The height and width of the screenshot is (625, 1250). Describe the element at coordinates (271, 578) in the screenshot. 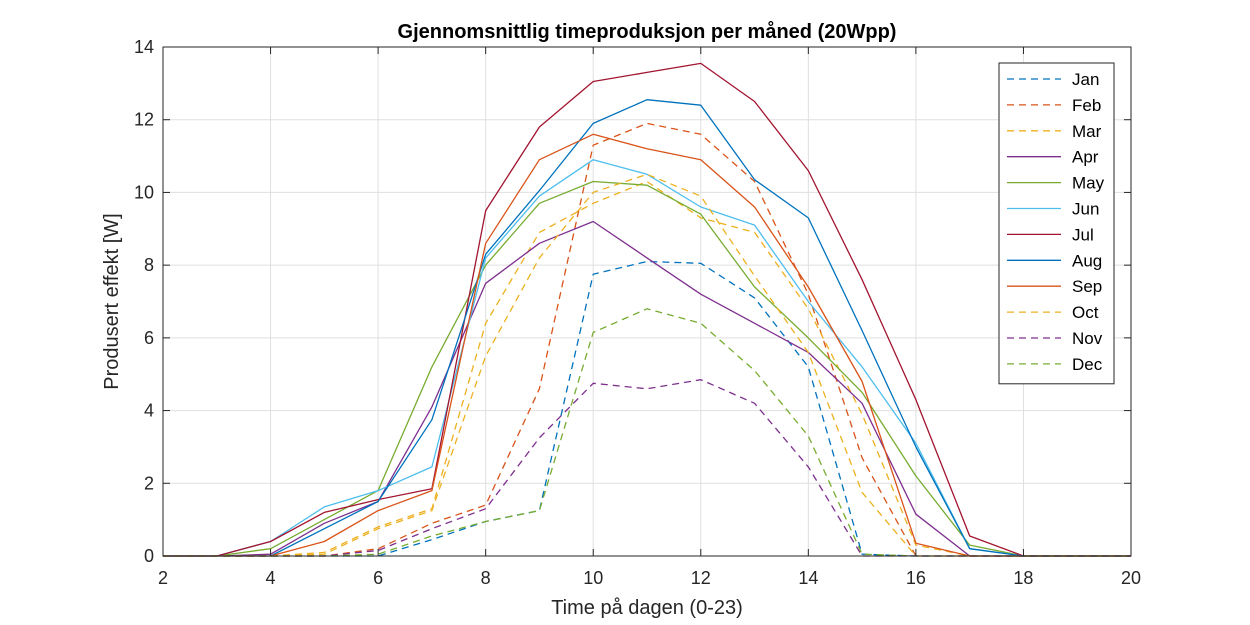

I see `x-tick-label: 4` at that location.